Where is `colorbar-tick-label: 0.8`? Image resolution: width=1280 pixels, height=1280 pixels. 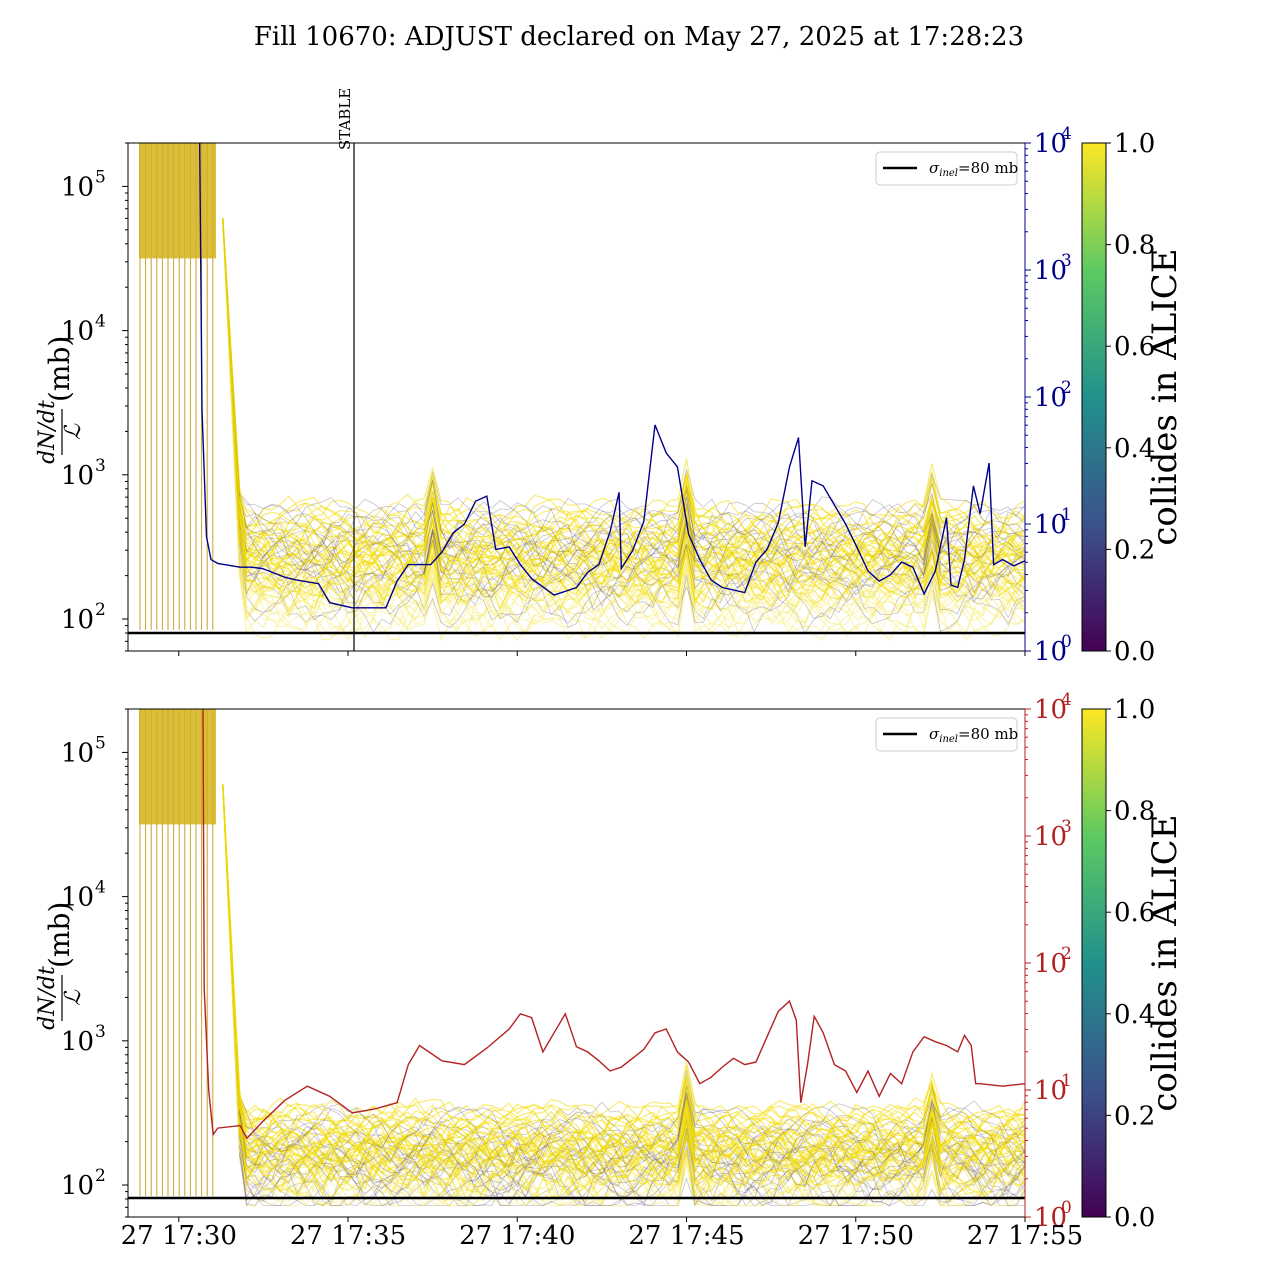 colorbar-tick-label: 0.8 is located at coordinates (1134, 246).